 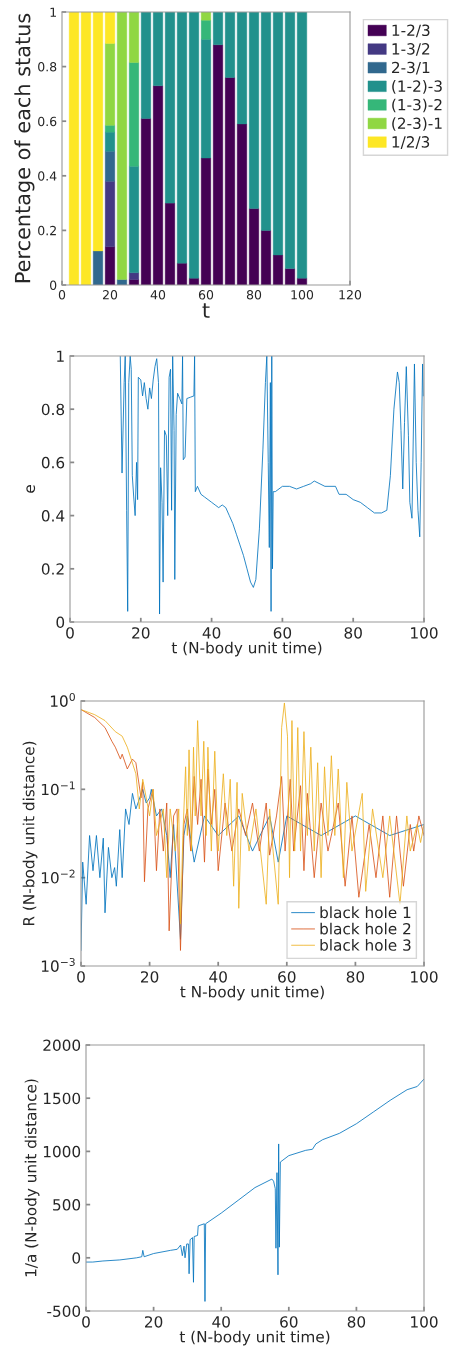 I want to click on legend-label: 2-3/1, so click(x=411, y=68).